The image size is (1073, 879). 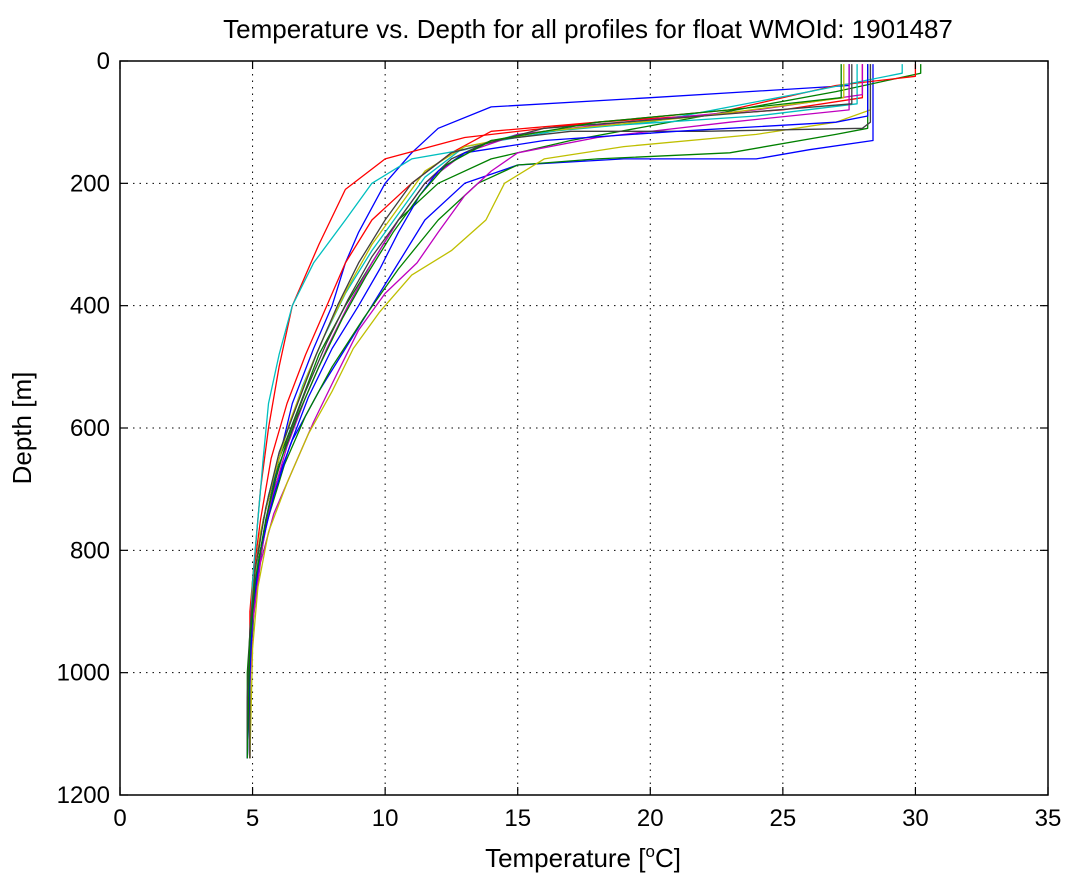 I want to click on x-axis-label: Temperature [oC], so click(x=583, y=857).